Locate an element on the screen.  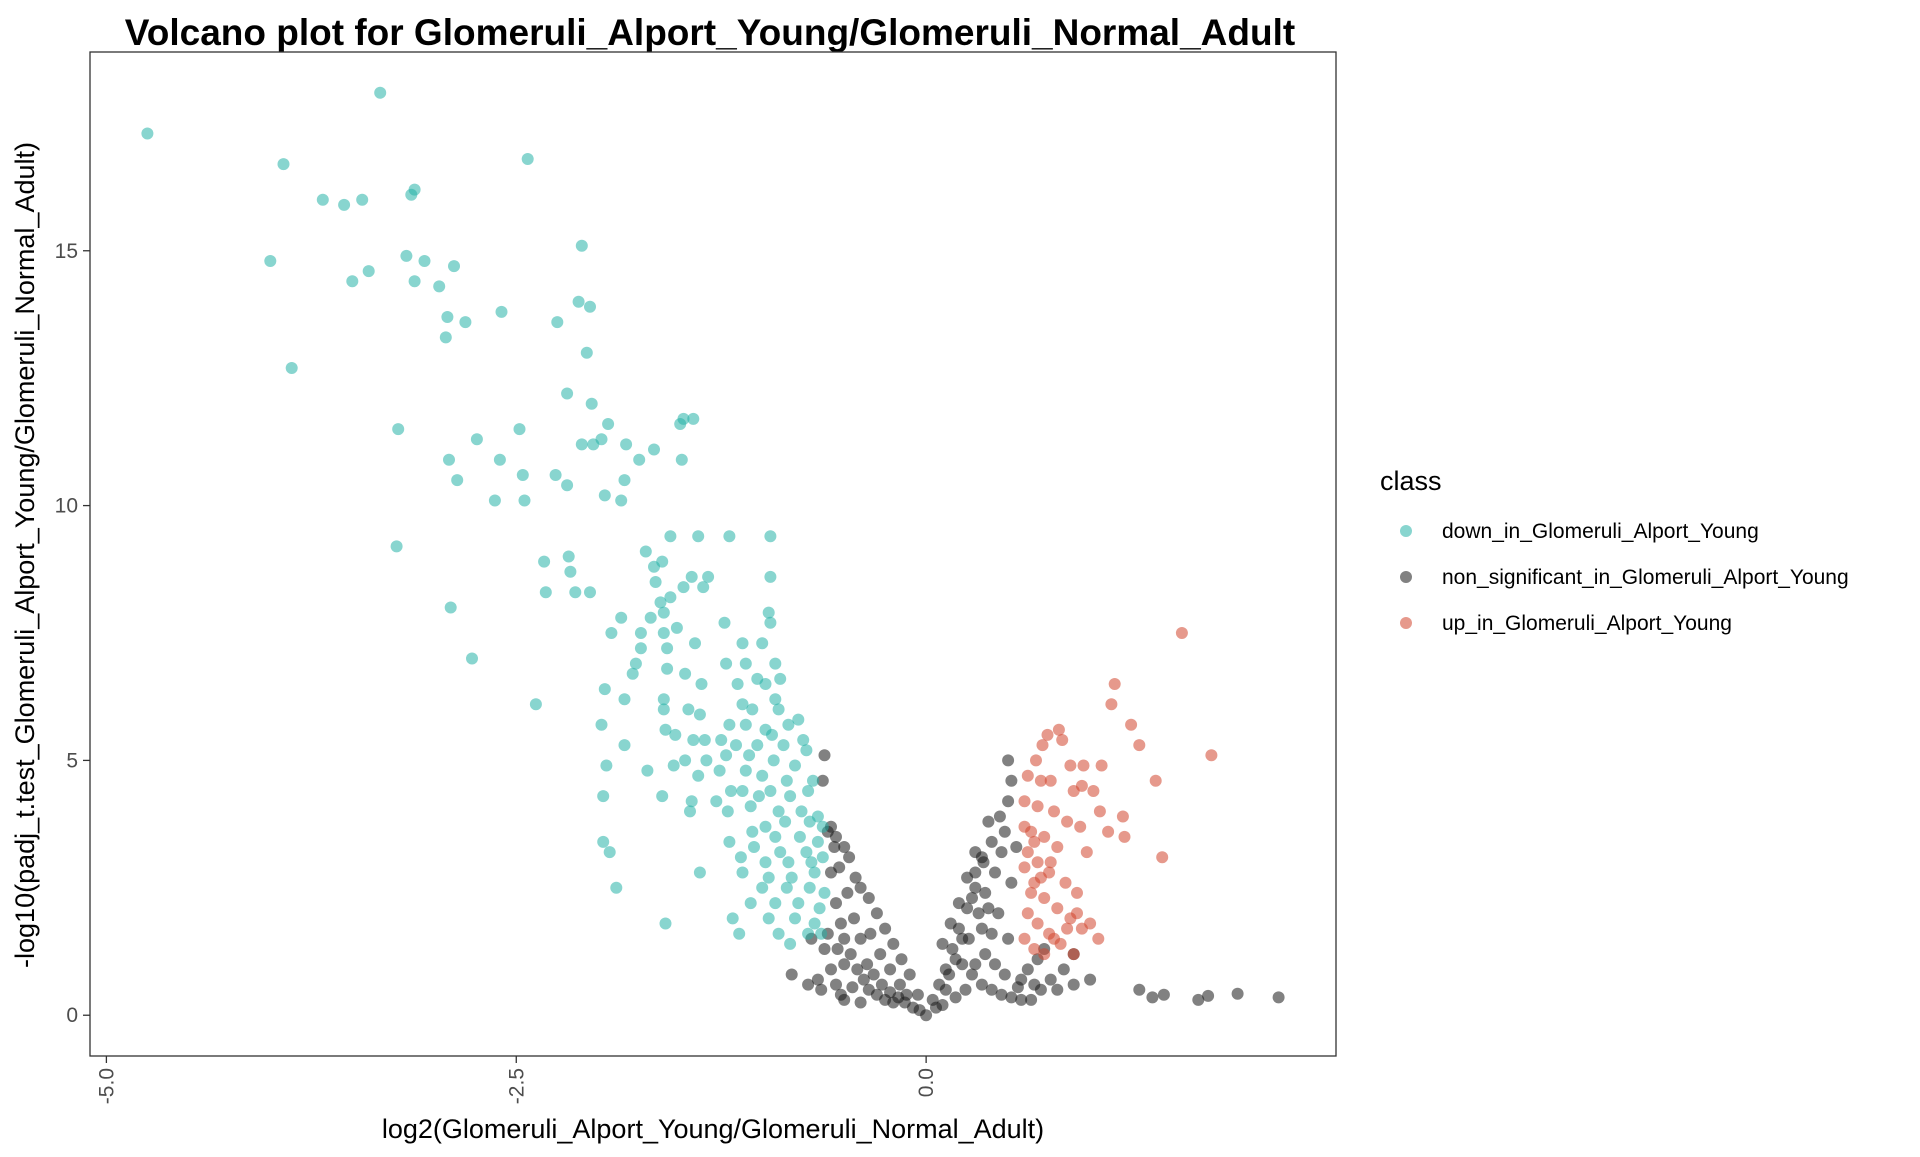
legend-label: down_in_Glomeruli_Alport_Young is located at coordinates (1600, 531).